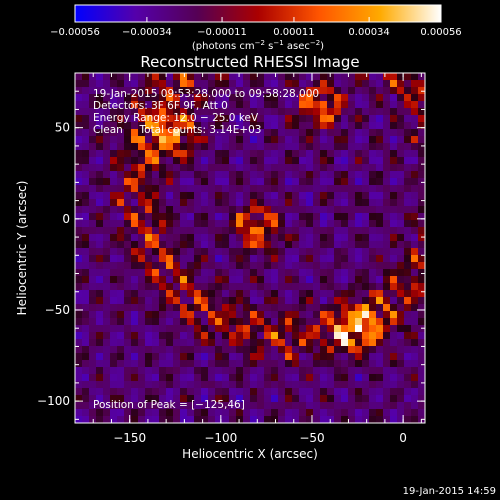 The image size is (500, 500). Describe the element at coordinates (249, 62) in the screenshot. I see `chart-title: Reconstructed RHESSI Image` at that location.